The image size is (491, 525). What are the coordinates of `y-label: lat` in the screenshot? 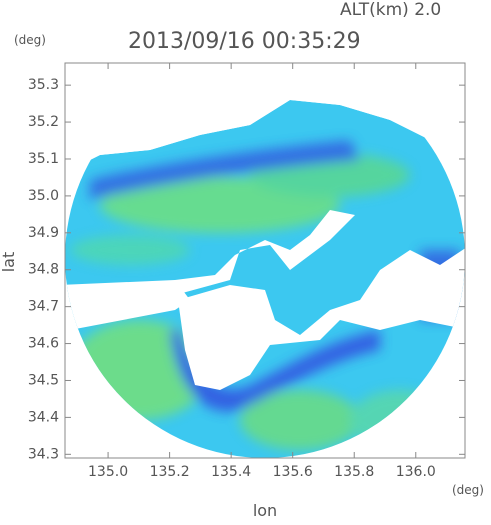 It's located at (9, 262).